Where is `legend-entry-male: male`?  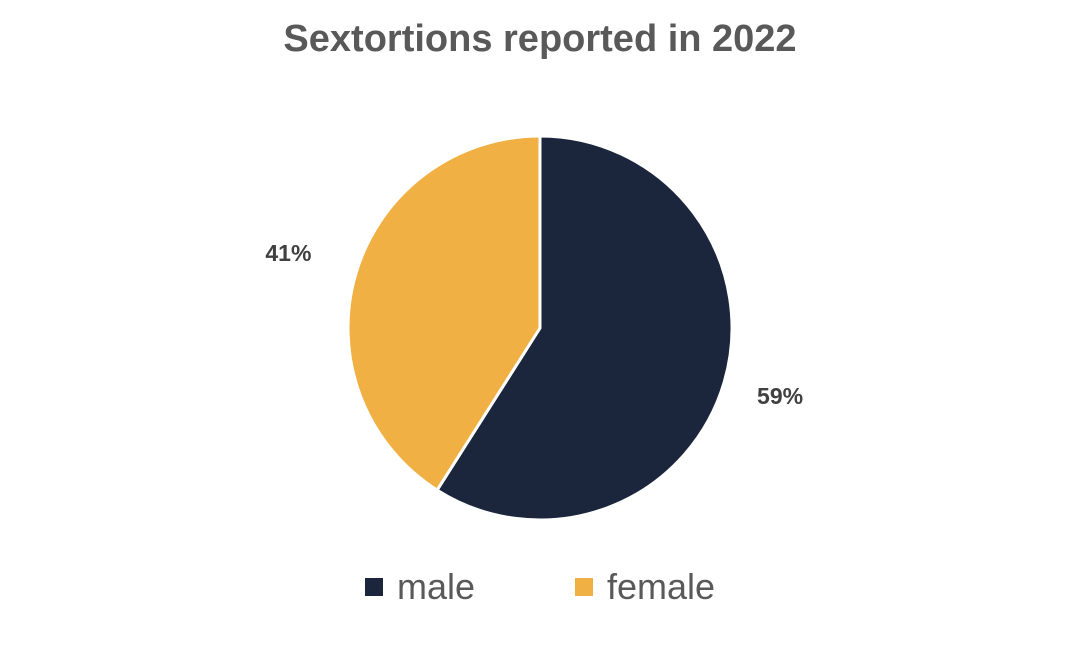
legend-entry-male: male is located at coordinates (419, 587).